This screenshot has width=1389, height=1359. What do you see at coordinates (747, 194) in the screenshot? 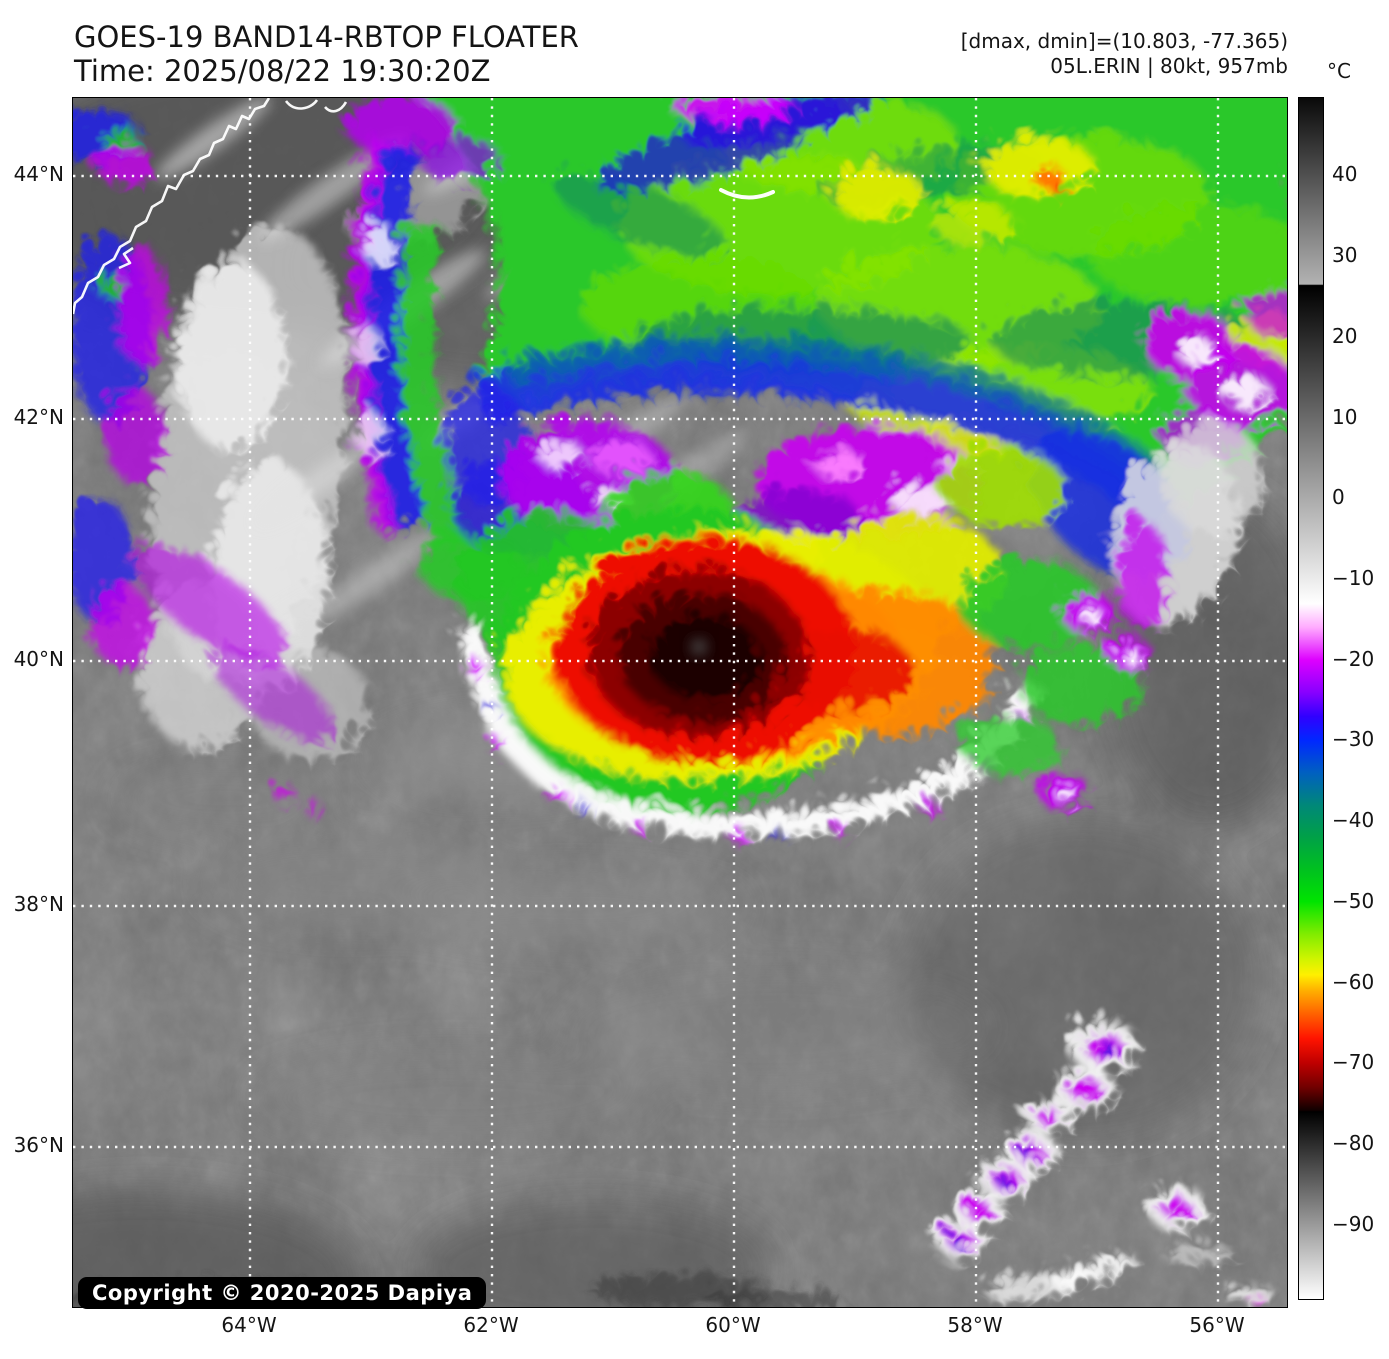
I see `sable-island-coastline` at bounding box center [747, 194].